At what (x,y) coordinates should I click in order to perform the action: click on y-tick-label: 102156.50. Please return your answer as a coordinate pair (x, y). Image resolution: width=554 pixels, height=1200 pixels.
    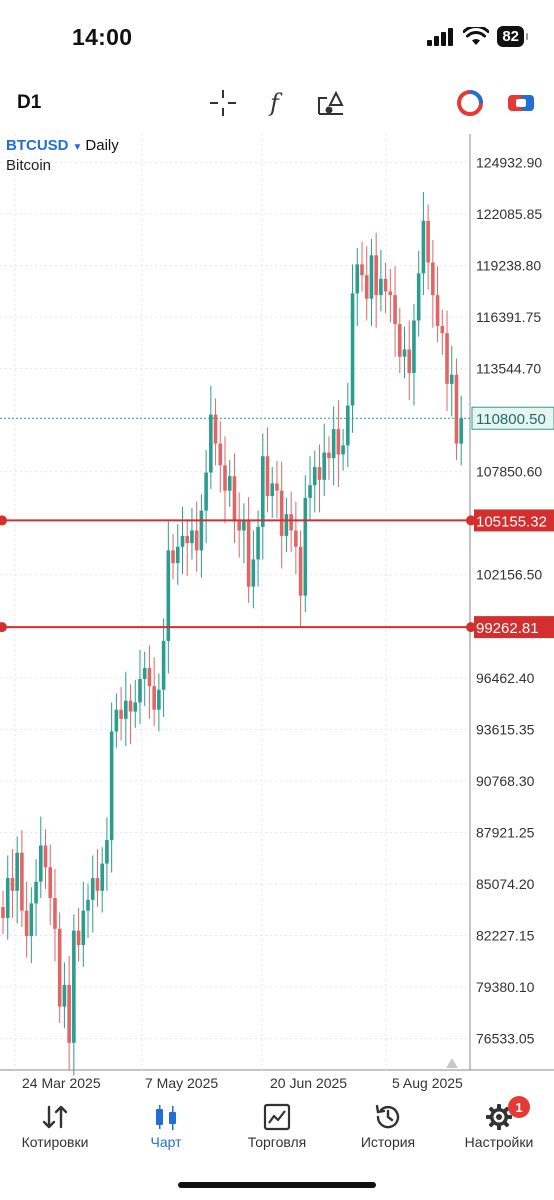
    Looking at the image, I should click on (509, 575).